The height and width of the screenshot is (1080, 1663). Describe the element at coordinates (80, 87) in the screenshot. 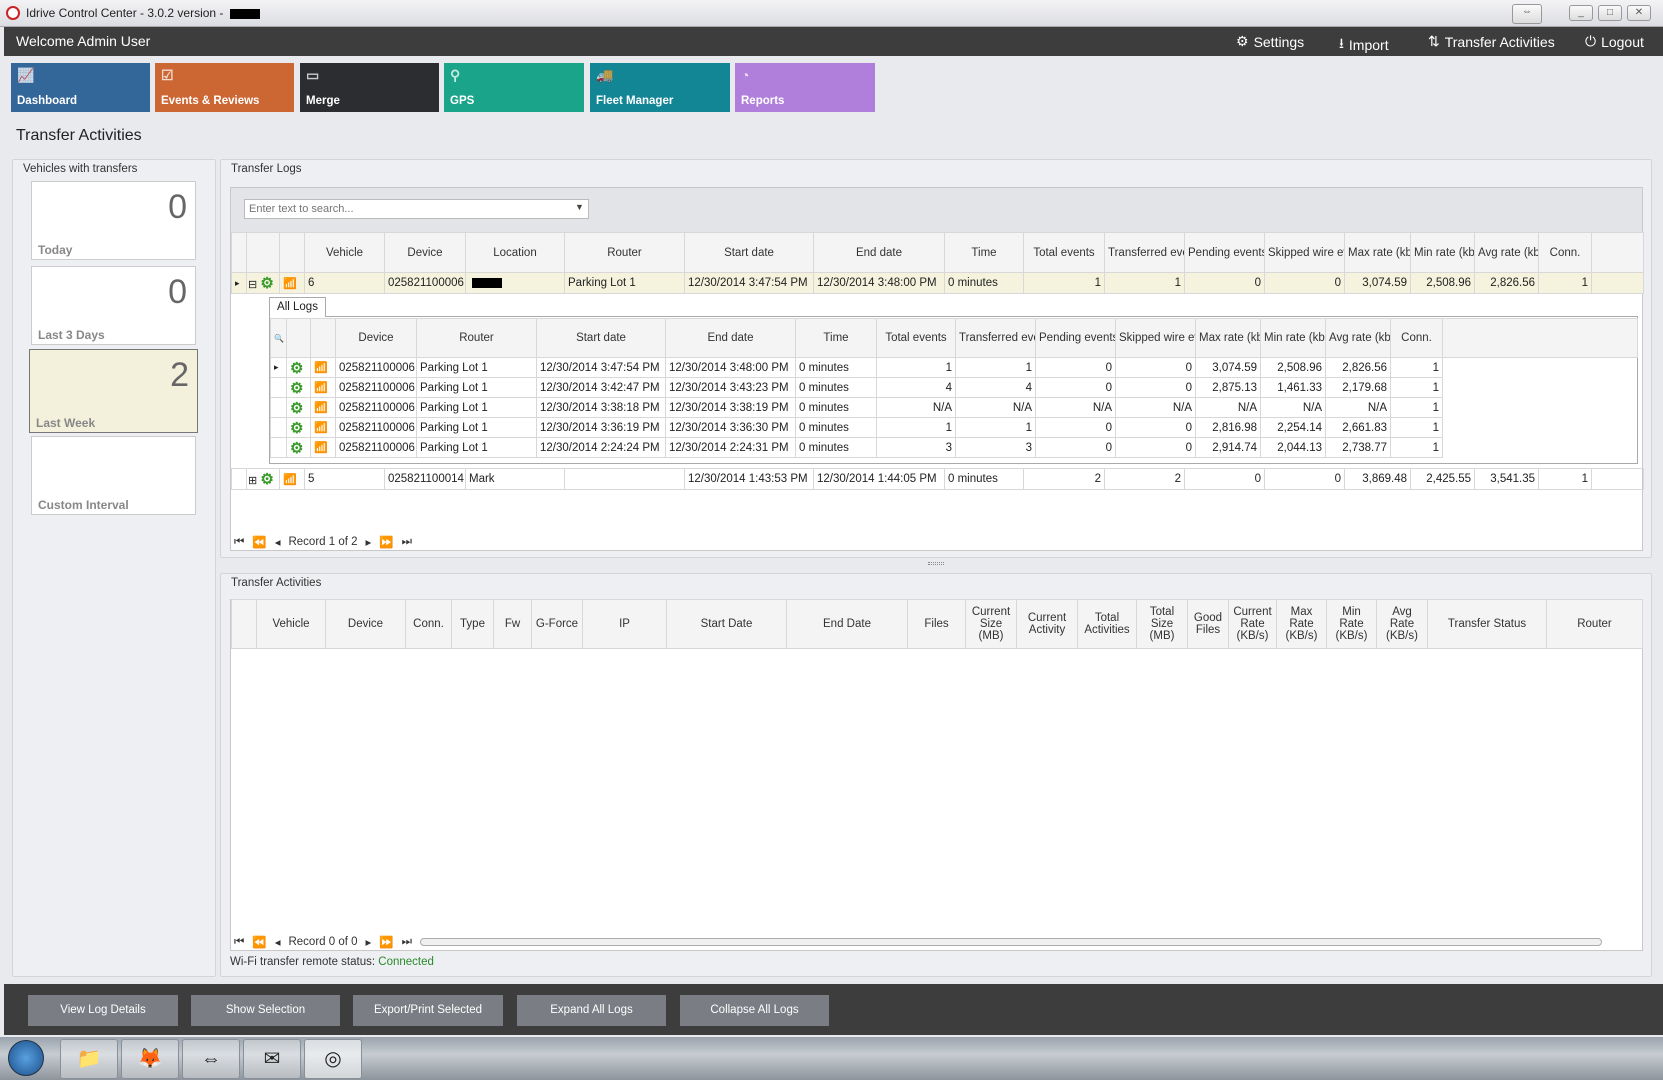

I see `tile-dashboard: 📈 Dashboard` at that location.